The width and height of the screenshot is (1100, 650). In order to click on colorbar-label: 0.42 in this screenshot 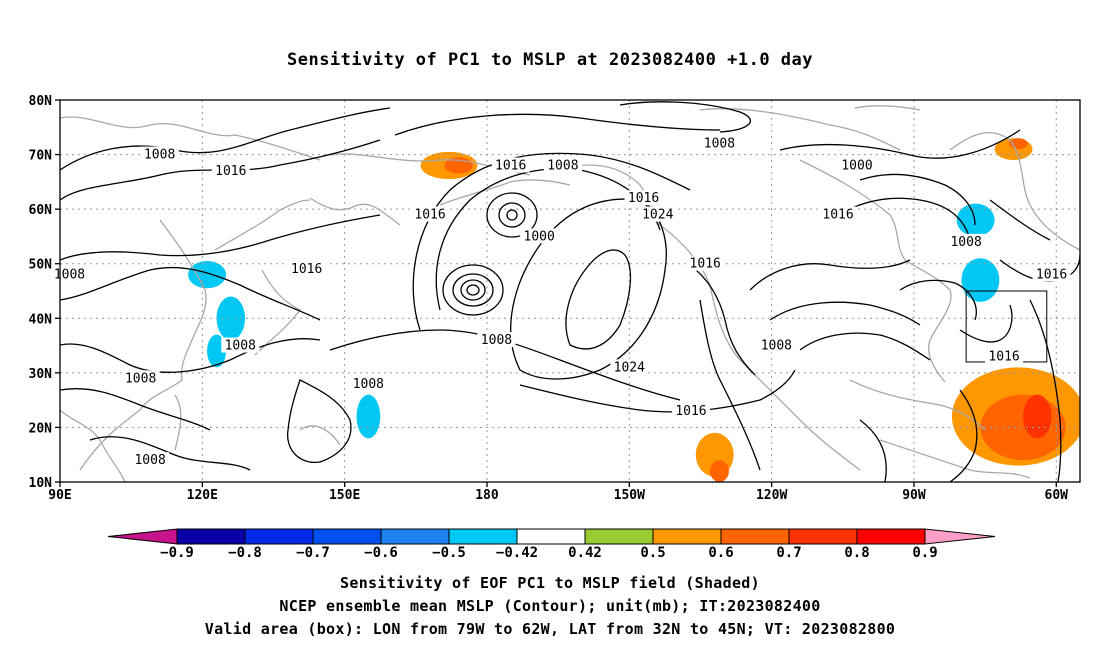, I will do `click(585, 553)`.